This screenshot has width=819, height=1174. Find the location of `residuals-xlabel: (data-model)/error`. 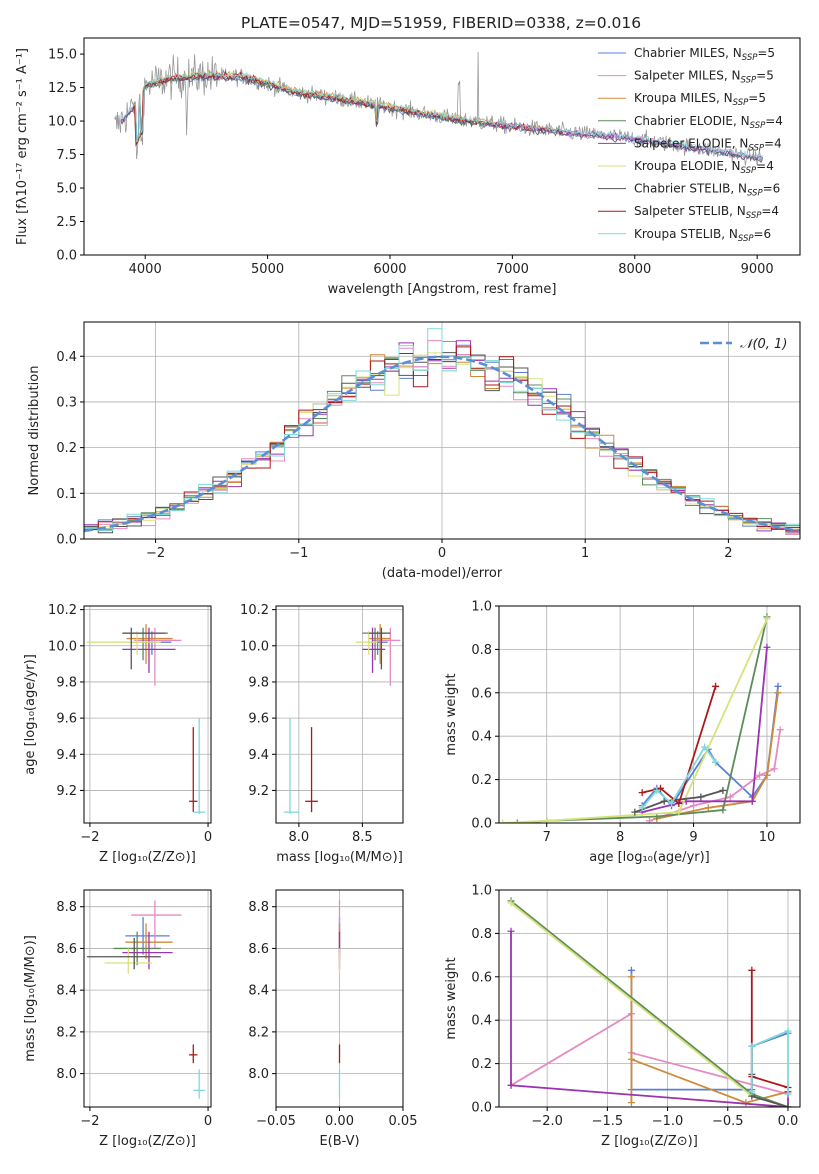

residuals-xlabel: (data-model)/error is located at coordinates (442, 573).